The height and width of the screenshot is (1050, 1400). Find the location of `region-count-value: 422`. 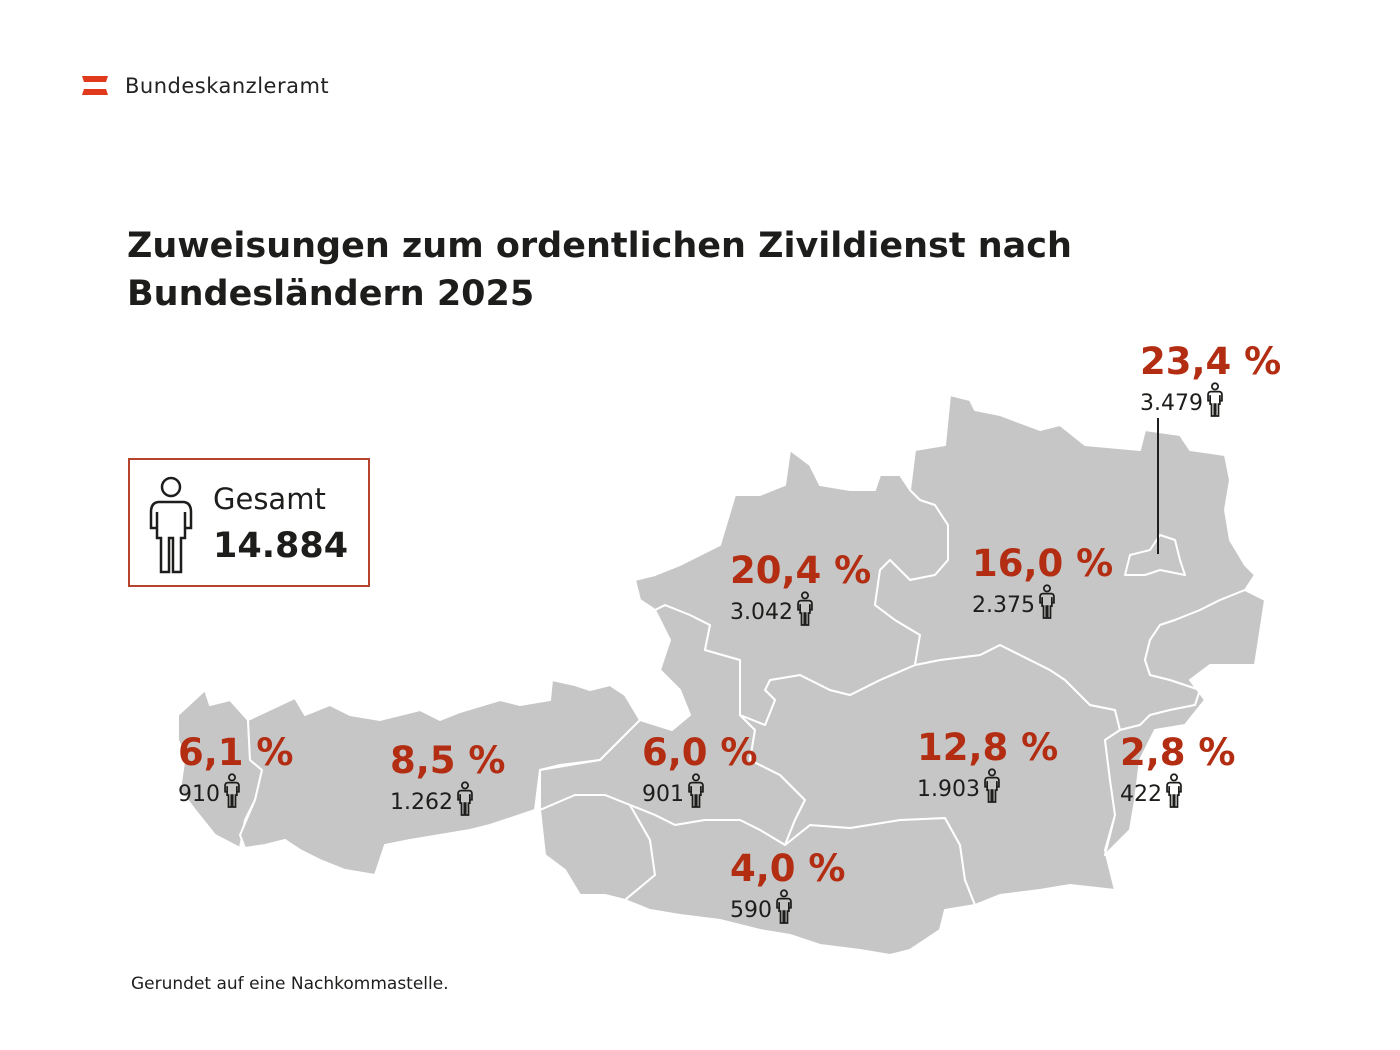

region-count-value: 422 is located at coordinates (1141, 794).